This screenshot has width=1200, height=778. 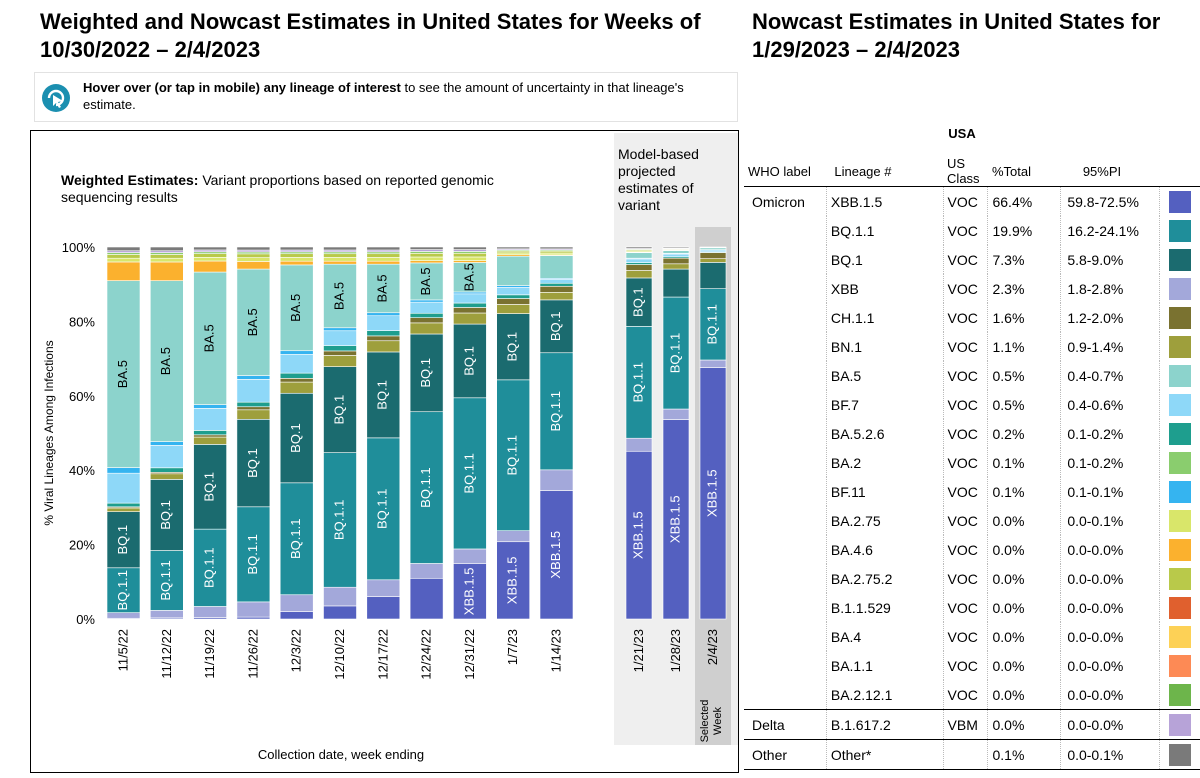 I want to click on header-pi: 95%PI, so click(x=1110, y=171).